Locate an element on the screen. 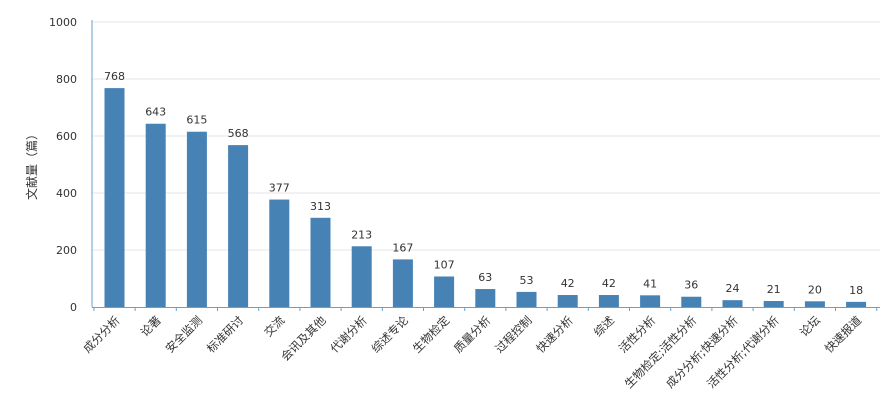  x-tick-label: 活性分析;代谢分析 is located at coordinates (743, 352).